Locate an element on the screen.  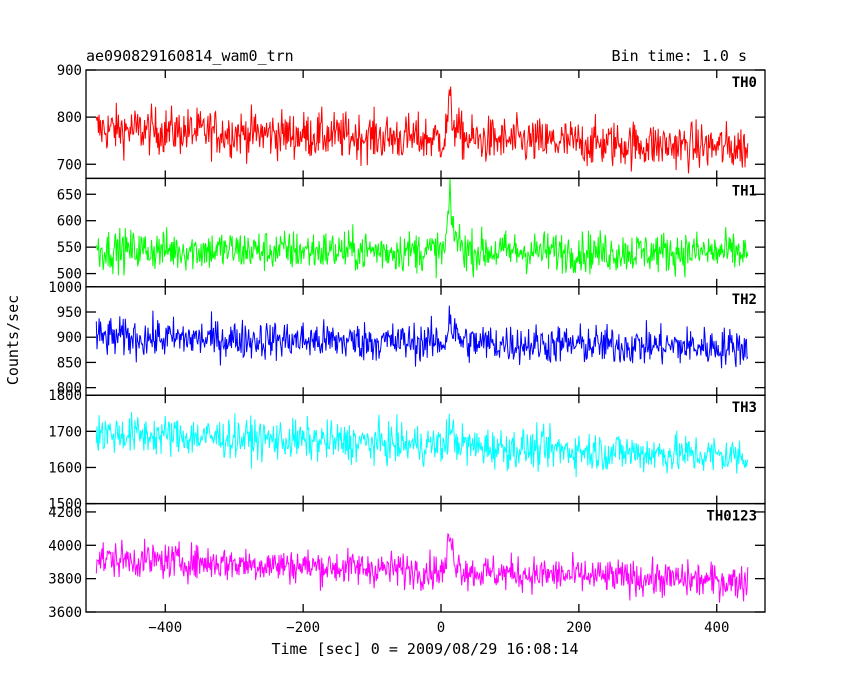
x-axis: −400 −200 0 200 400 is located at coordinates (438, 628).